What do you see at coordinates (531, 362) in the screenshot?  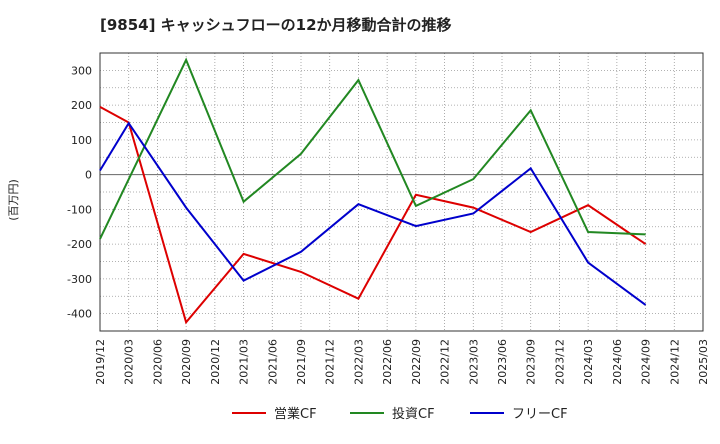 I see `x-tick-label: 2023/09` at bounding box center [531, 362].